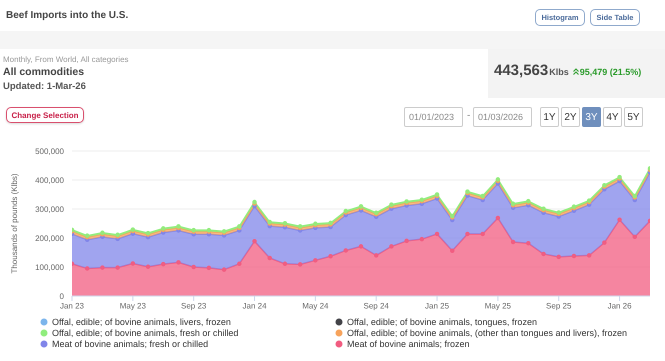 This screenshot has width=665, height=361. What do you see at coordinates (255, 306) in the screenshot?
I see `x-tick-label: Jan 24` at bounding box center [255, 306].